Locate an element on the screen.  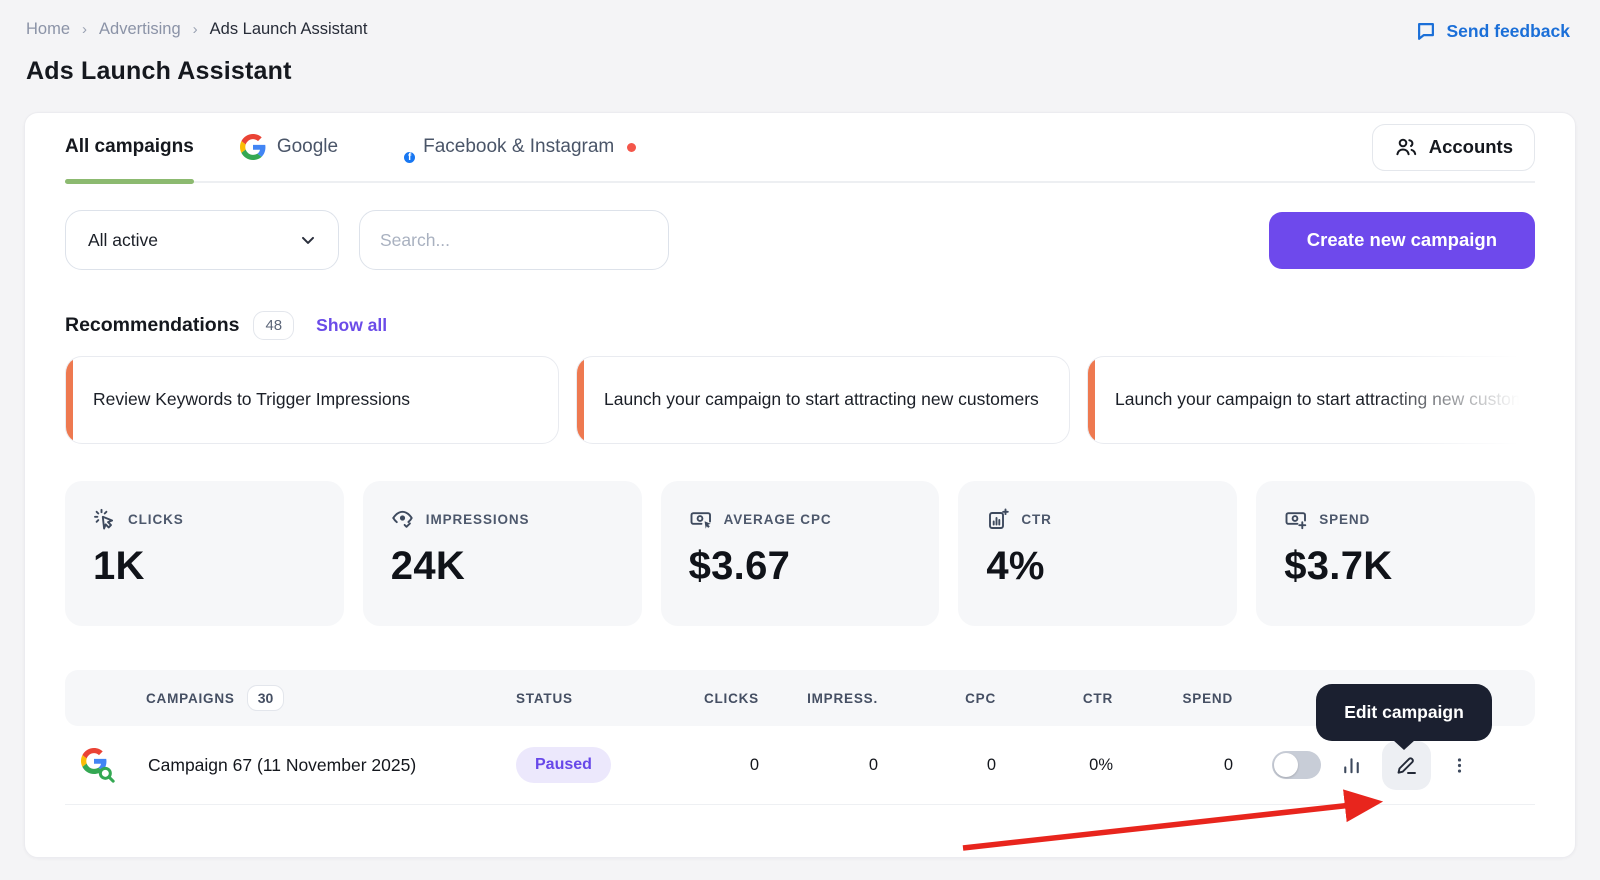
cell-spend: 0 is located at coordinates (1228, 764).